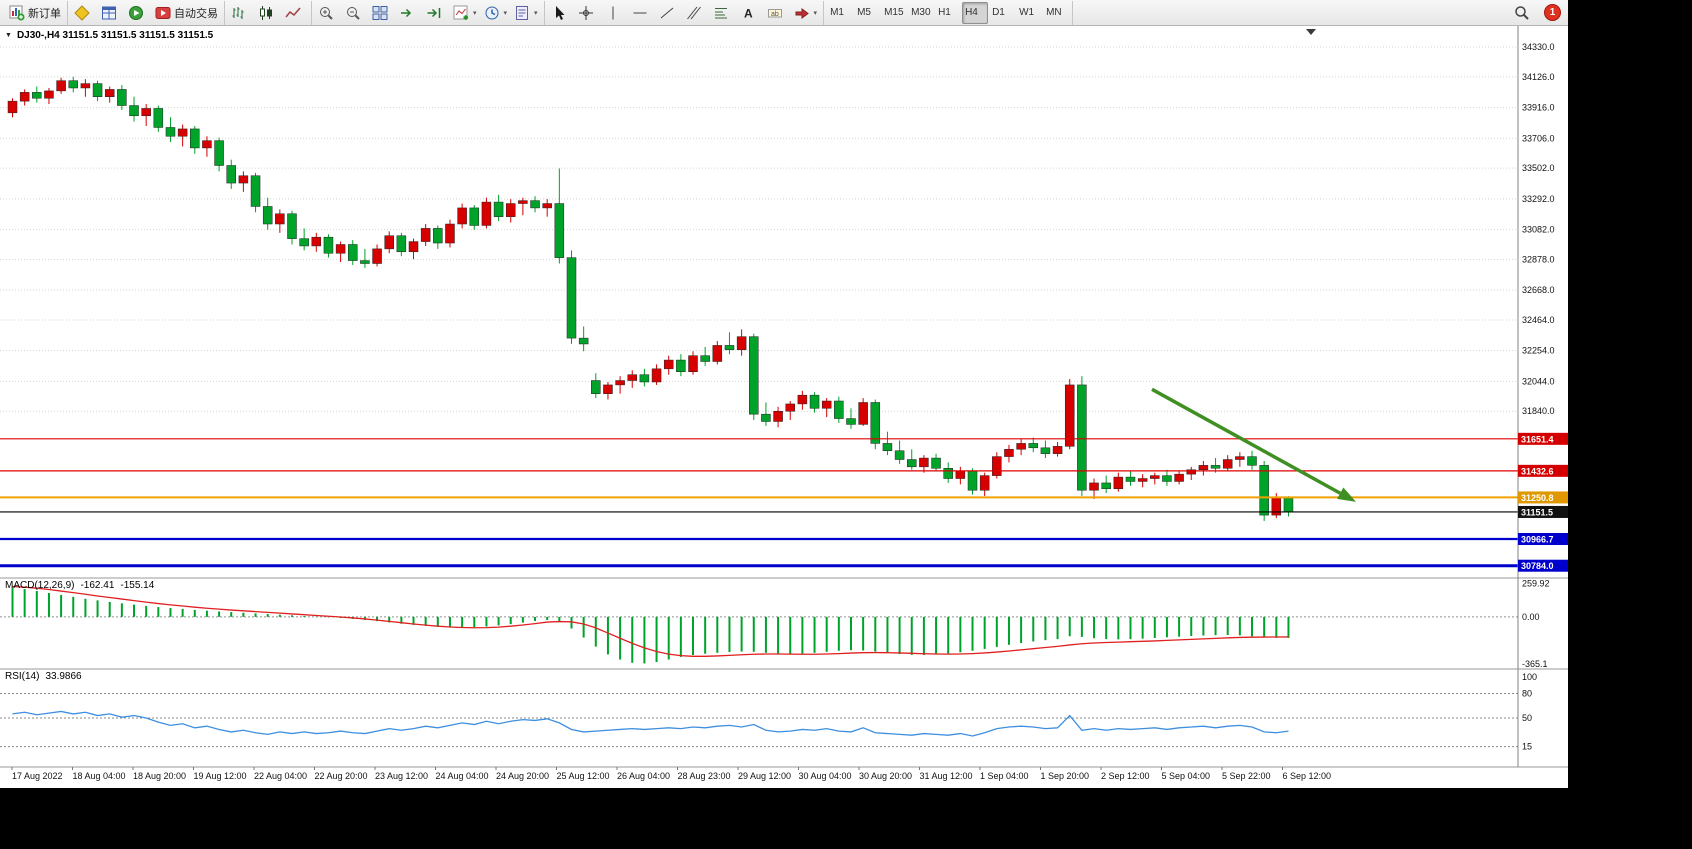  I want to click on text-button: A, so click(750, 13).